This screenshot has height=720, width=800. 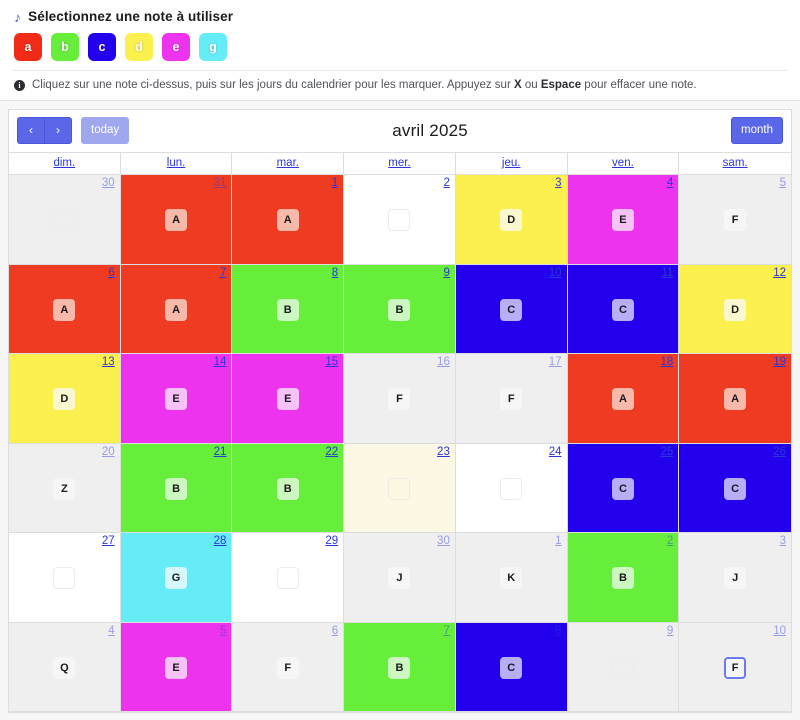 I want to click on day-number: 13, so click(x=108, y=362).